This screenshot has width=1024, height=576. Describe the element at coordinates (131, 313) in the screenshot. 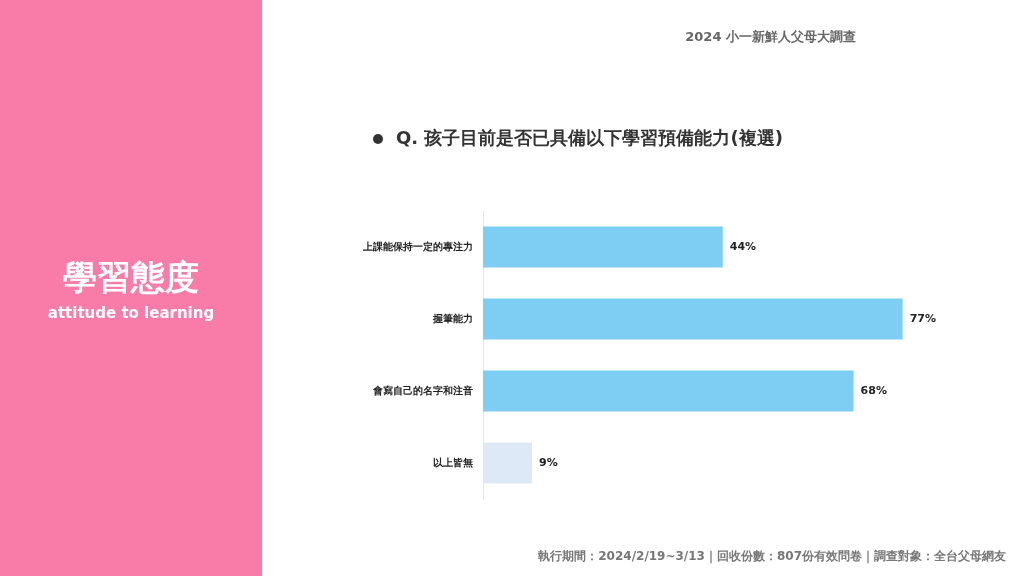

I see `text: attitude to learning` at that location.